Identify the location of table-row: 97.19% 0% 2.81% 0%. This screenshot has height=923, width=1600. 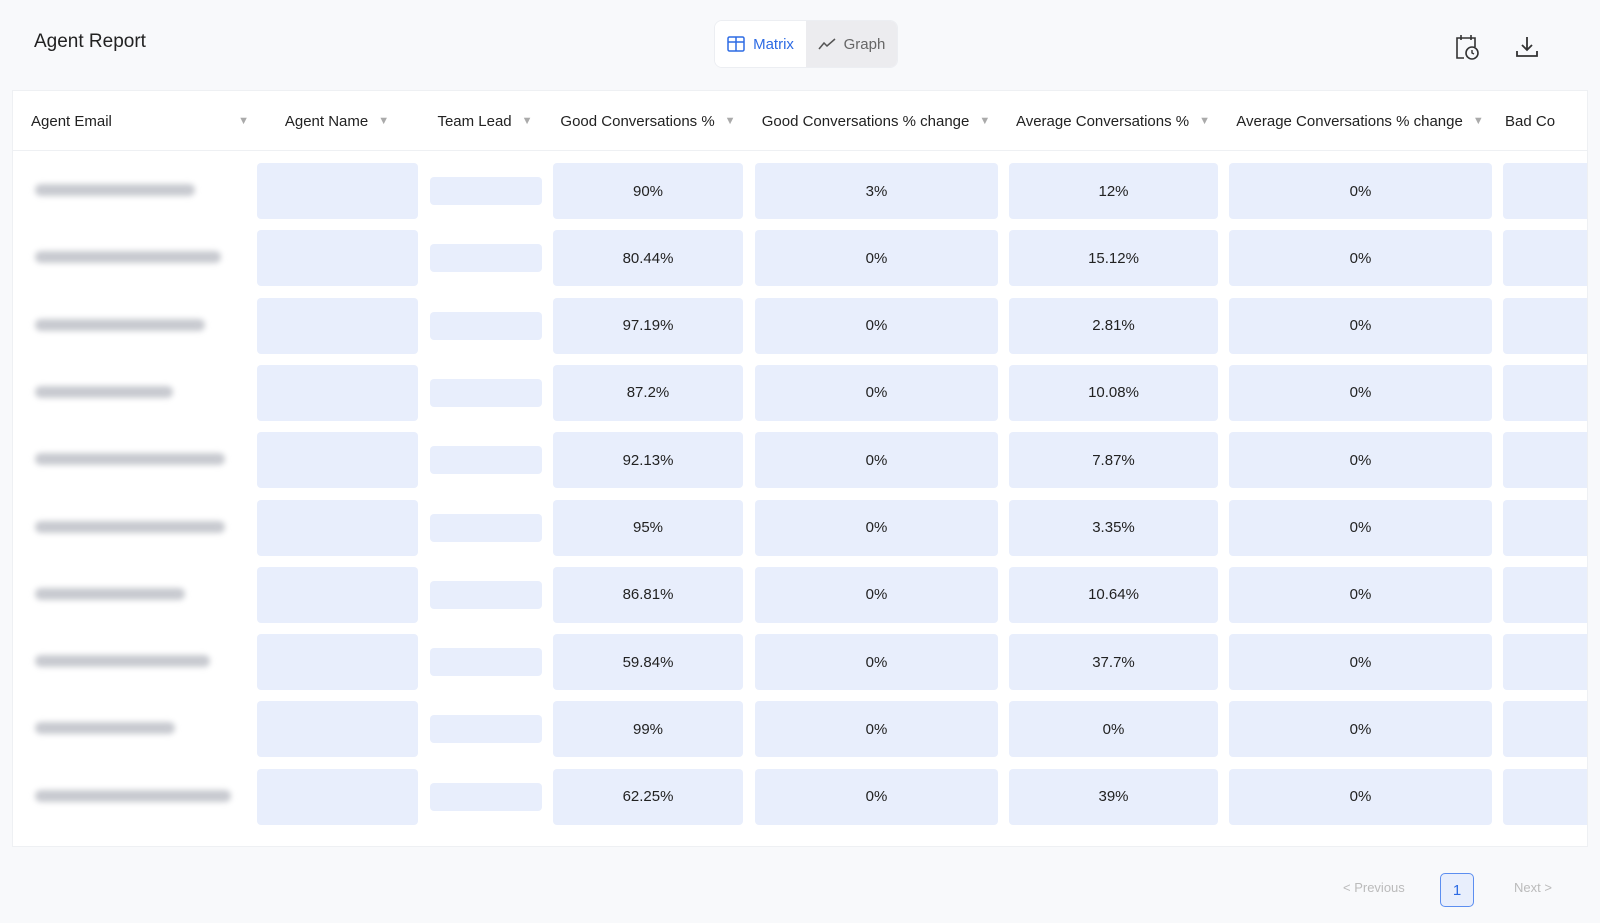
(800, 326).